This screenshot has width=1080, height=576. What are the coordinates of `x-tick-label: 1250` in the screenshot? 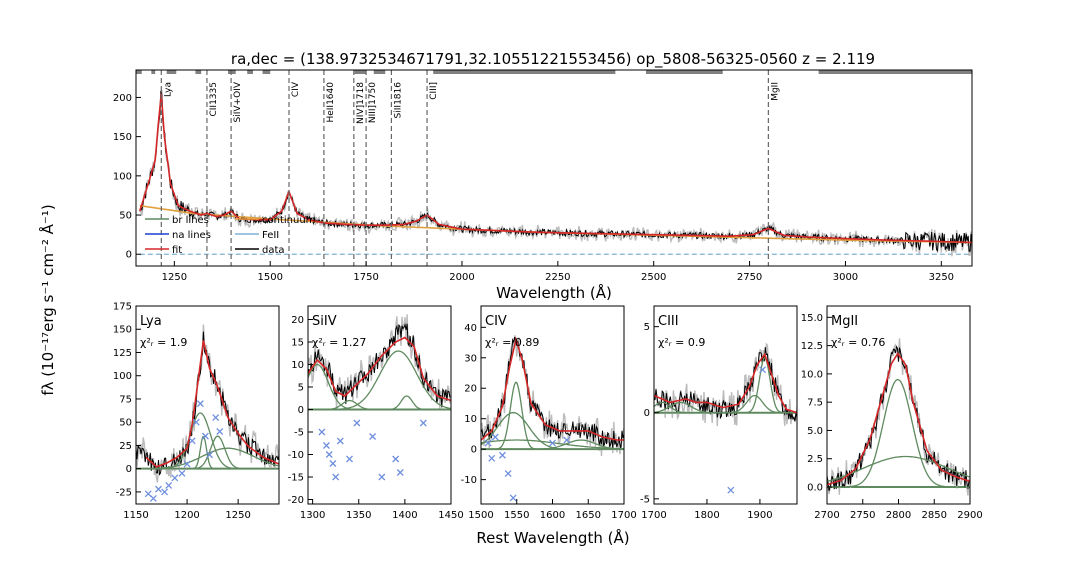 It's located at (174, 277).